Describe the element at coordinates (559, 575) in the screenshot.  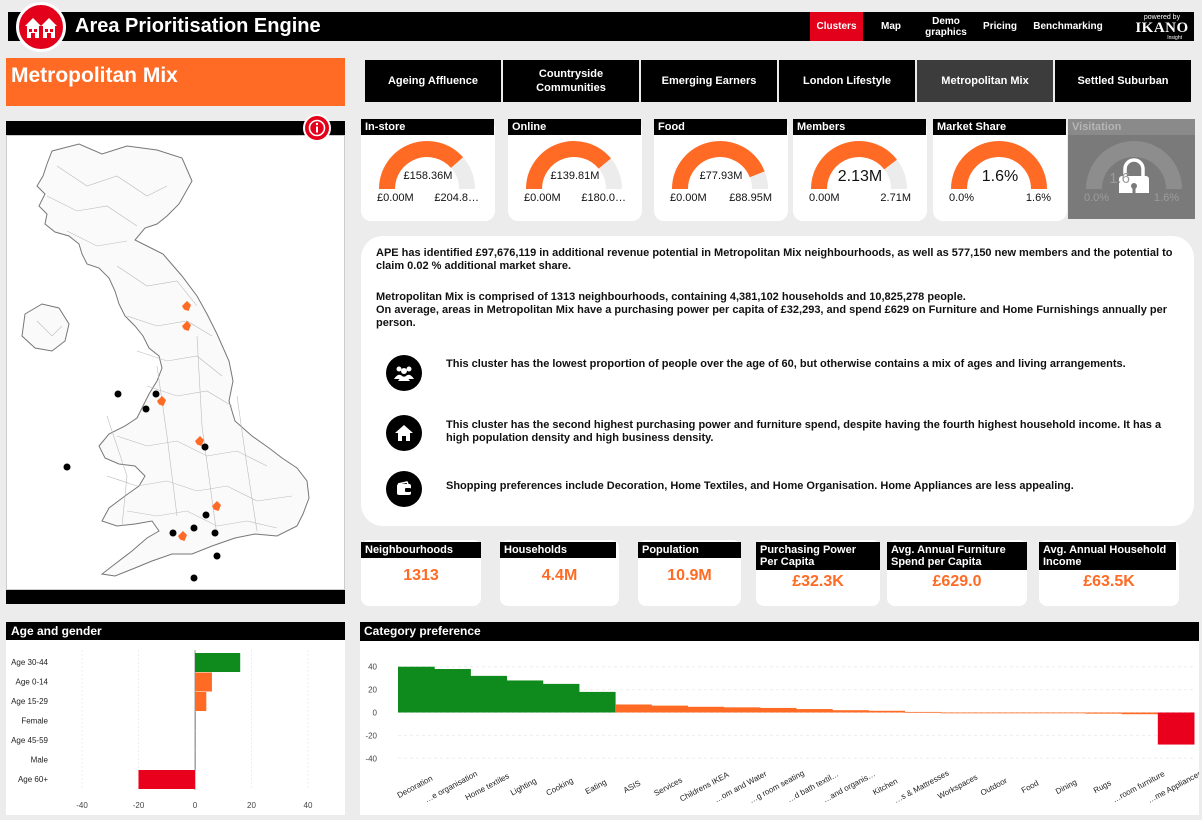
I see `stat-value: 4.4M` at that location.